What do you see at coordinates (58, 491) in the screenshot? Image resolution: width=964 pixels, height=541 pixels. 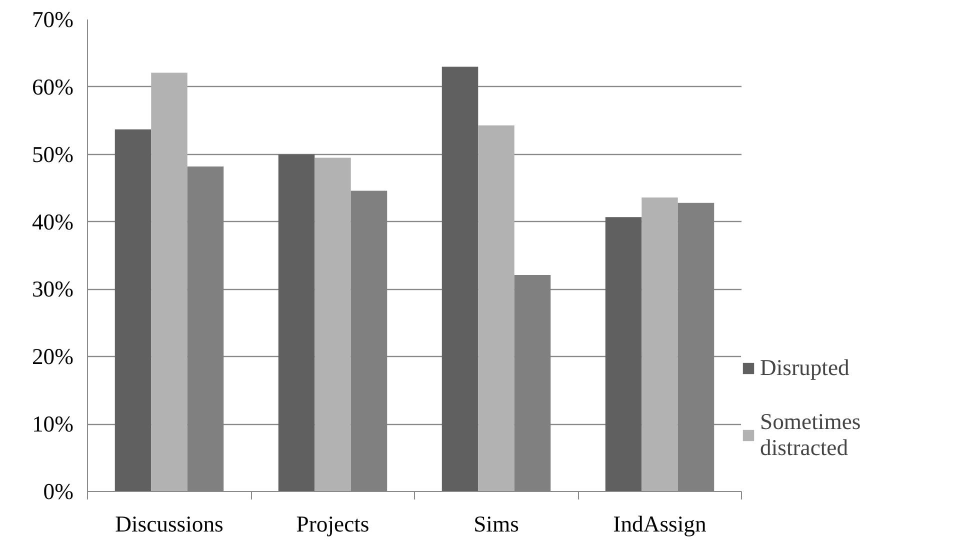 I see `y-tick-label: 0%` at bounding box center [58, 491].